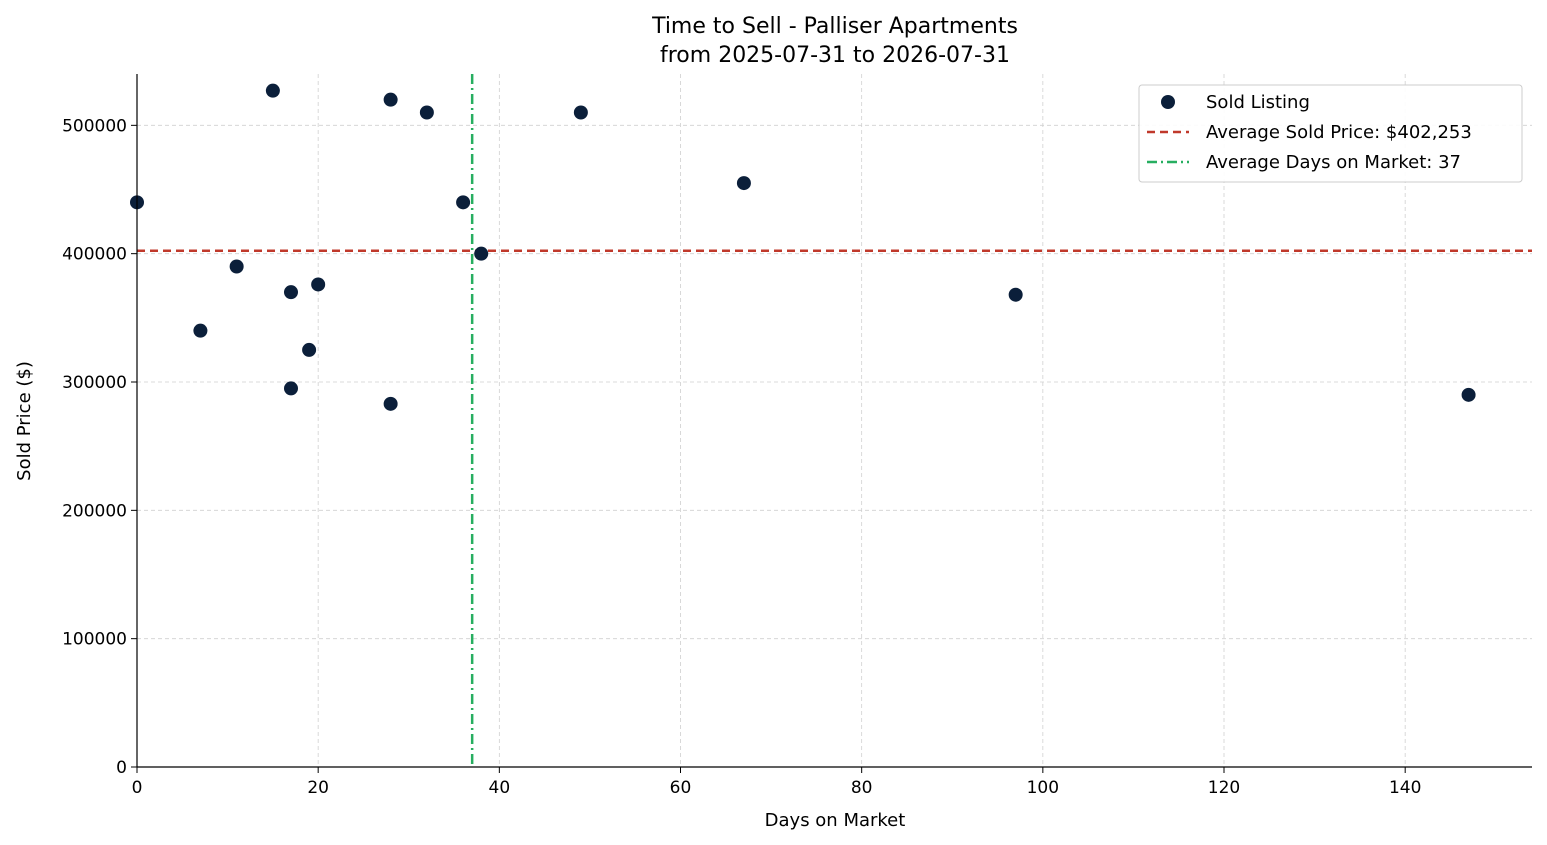 The image size is (1547, 845). What do you see at coordinates (681, 788) in the screenshot?
I see `x-tick-label: 60` at bounding box center [681, 788].